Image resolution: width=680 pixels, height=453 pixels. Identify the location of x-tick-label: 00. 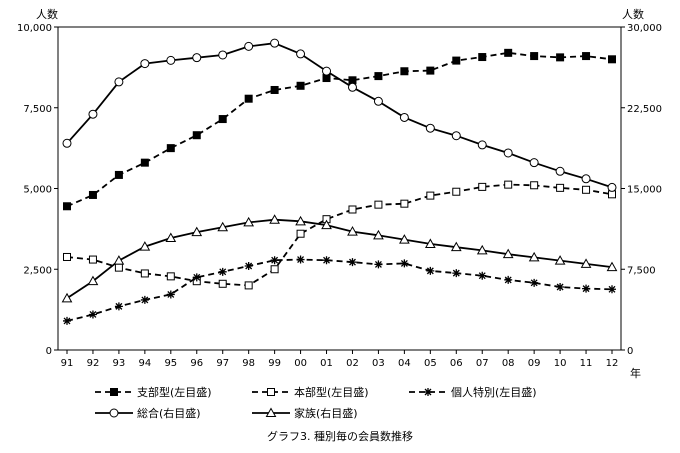
(300, 363).